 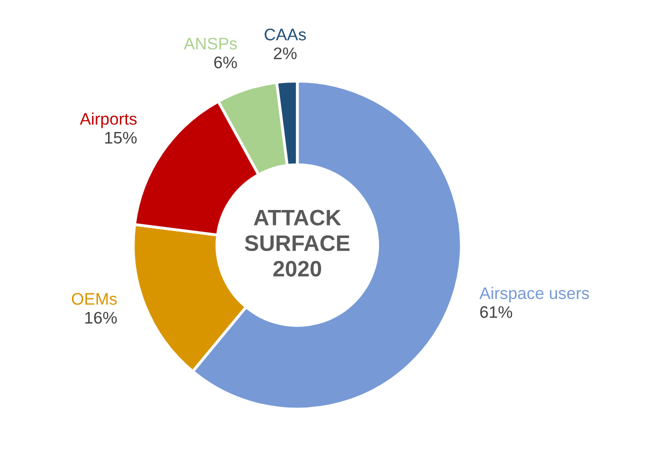 I want to click on data-label: 16%, so click(x=101, y=318).